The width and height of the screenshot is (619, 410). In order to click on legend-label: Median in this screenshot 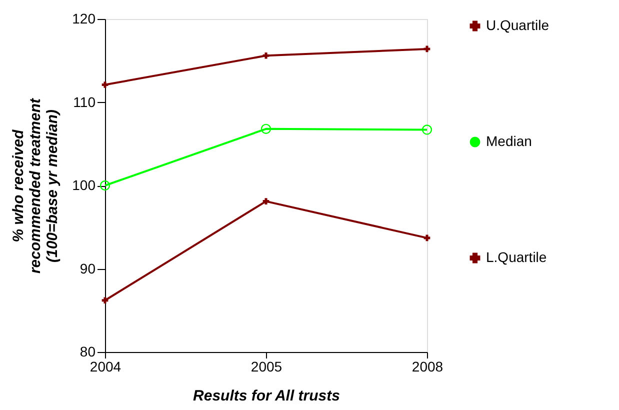, I will do `click(509, 141)`.